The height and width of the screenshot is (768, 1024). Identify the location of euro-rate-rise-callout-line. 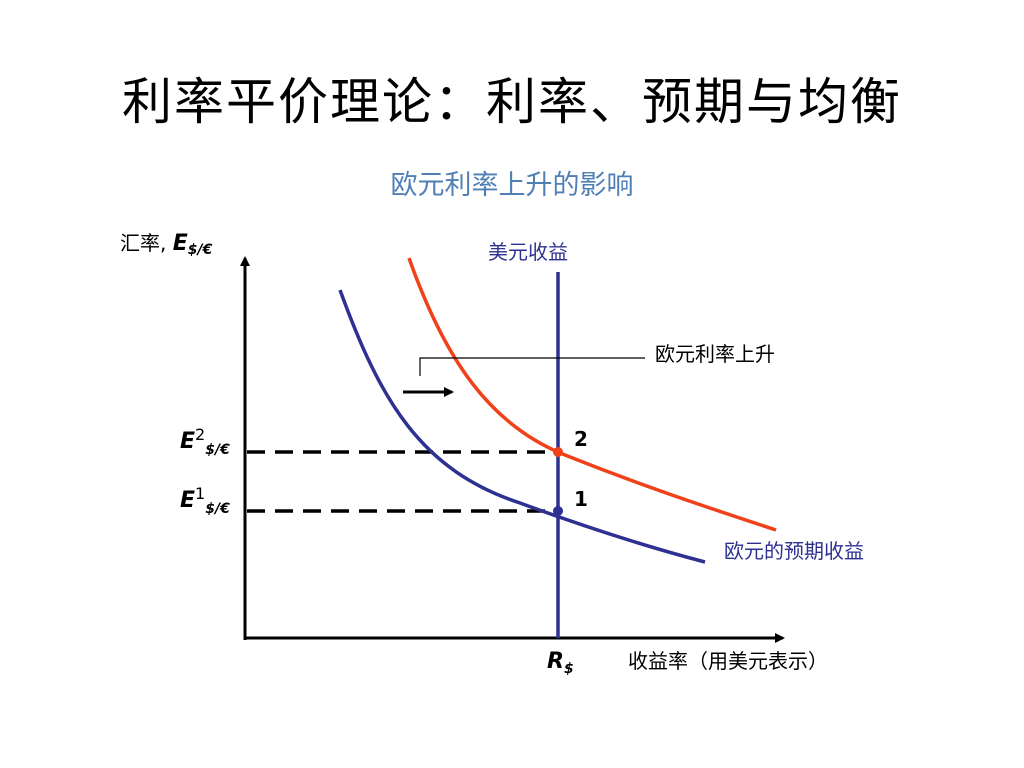
(532, 366).